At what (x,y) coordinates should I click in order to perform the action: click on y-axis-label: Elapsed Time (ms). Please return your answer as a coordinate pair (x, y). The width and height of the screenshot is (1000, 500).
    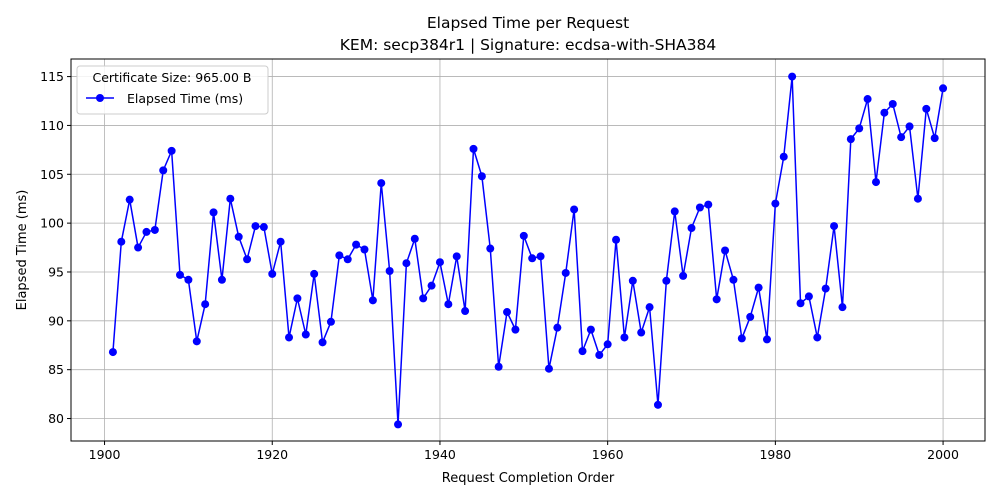
    Looking at the image, I should click on (22, 250).